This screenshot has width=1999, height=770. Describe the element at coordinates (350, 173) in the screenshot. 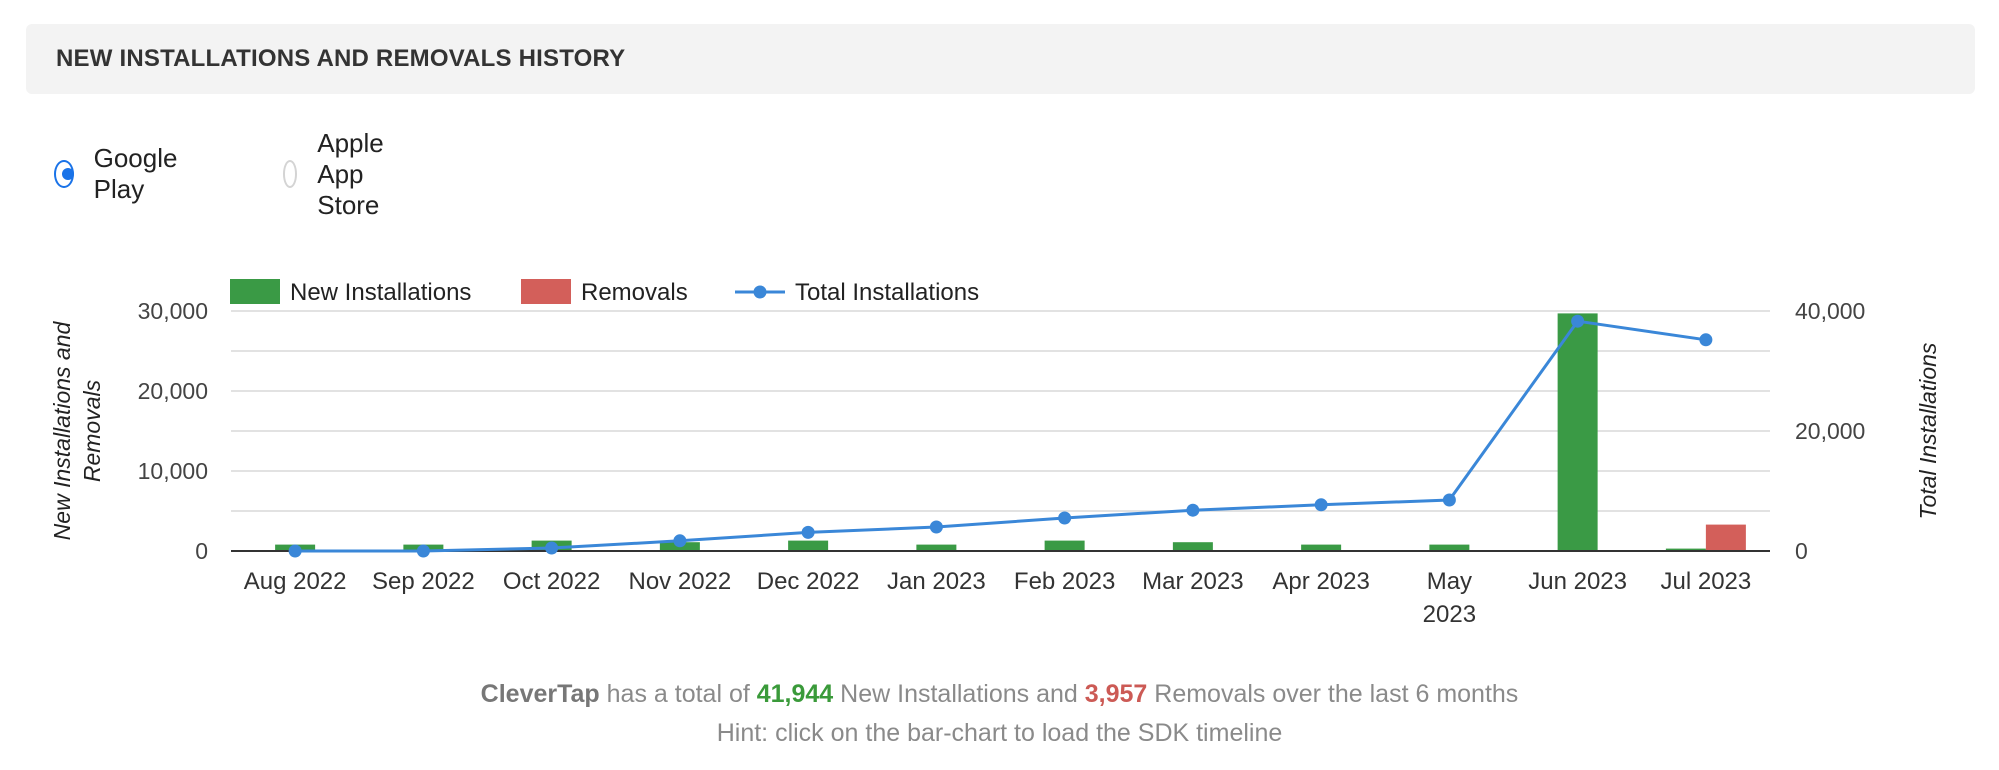

I see `radio-apple-app-store-label: Apple App Store` at that location.